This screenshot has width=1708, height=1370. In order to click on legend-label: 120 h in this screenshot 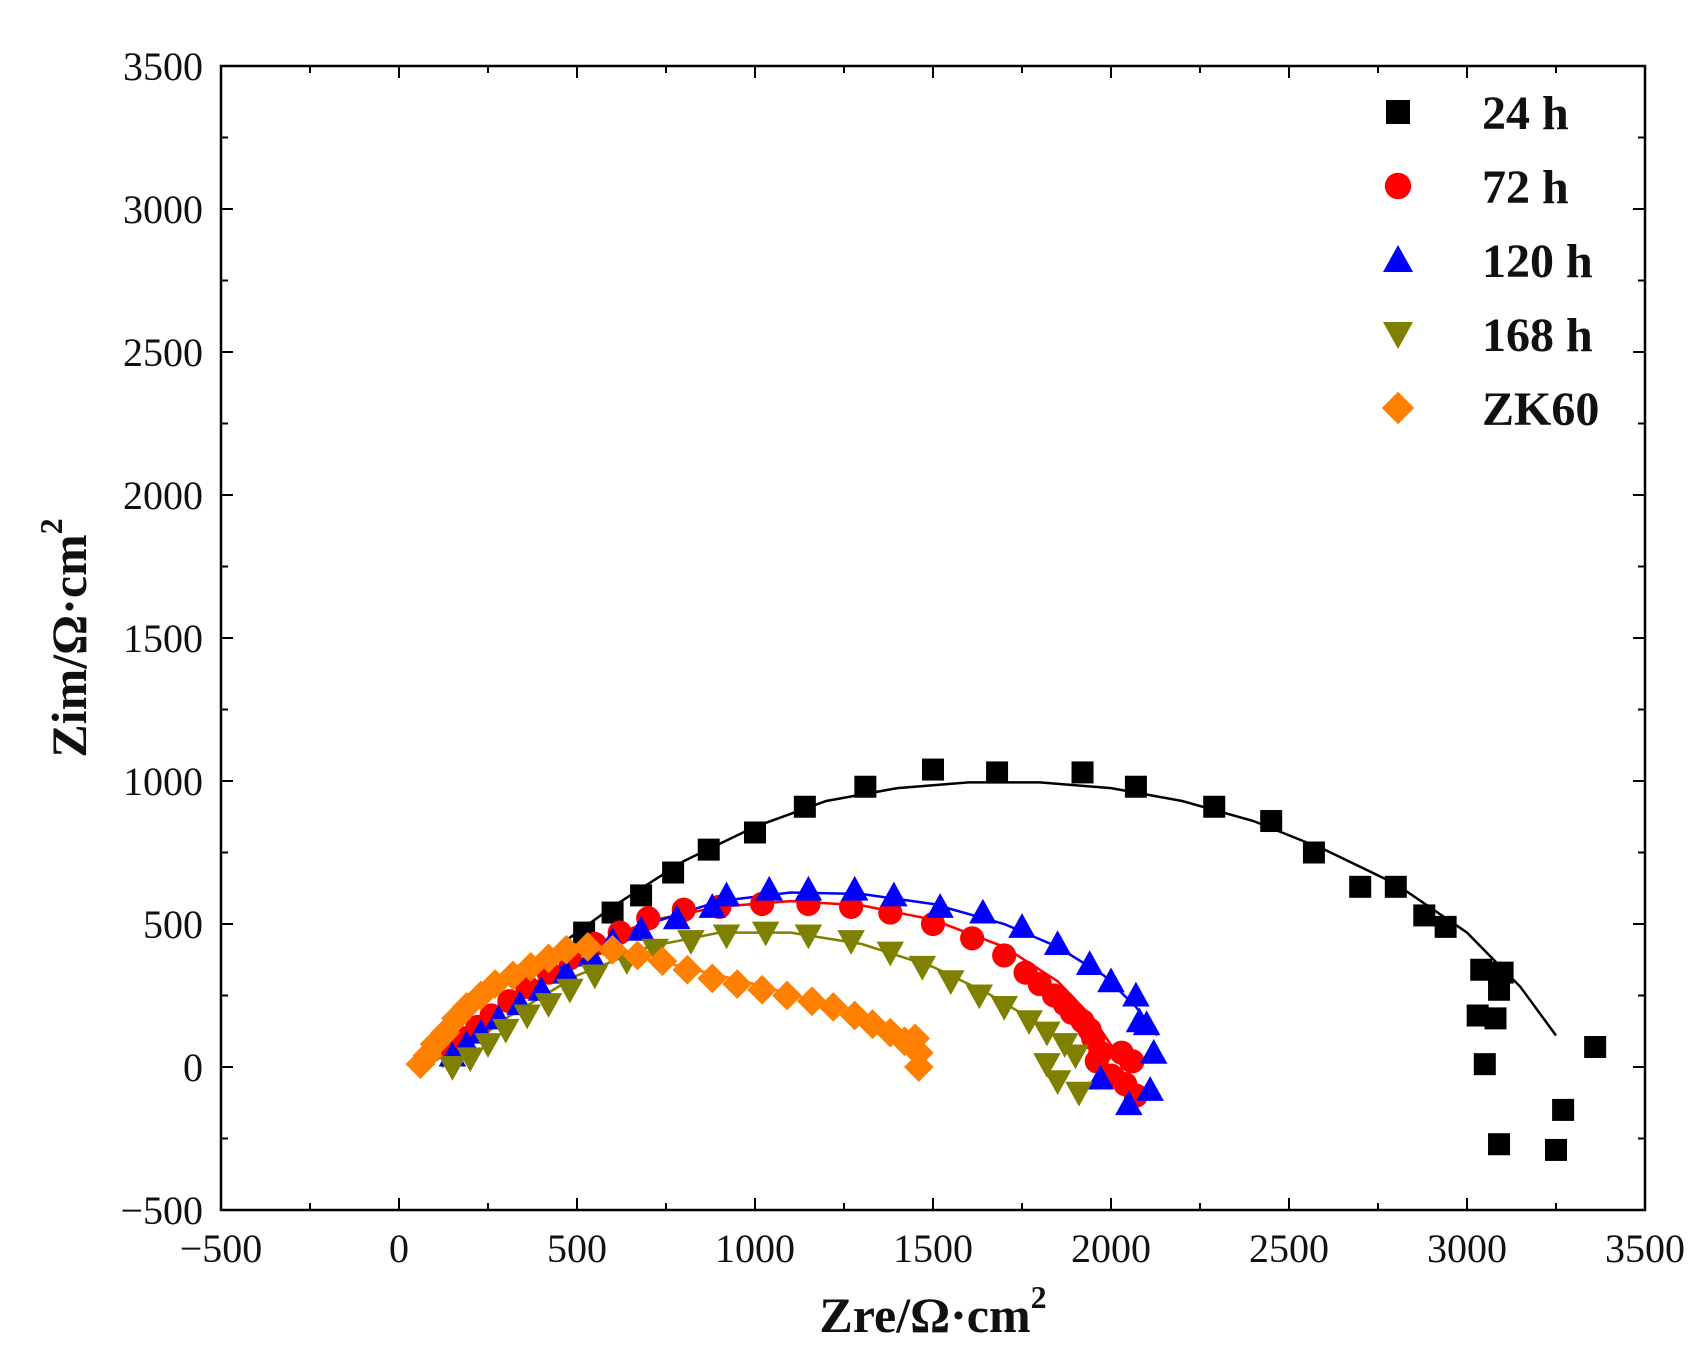, I will do `click(1537, 261)`.